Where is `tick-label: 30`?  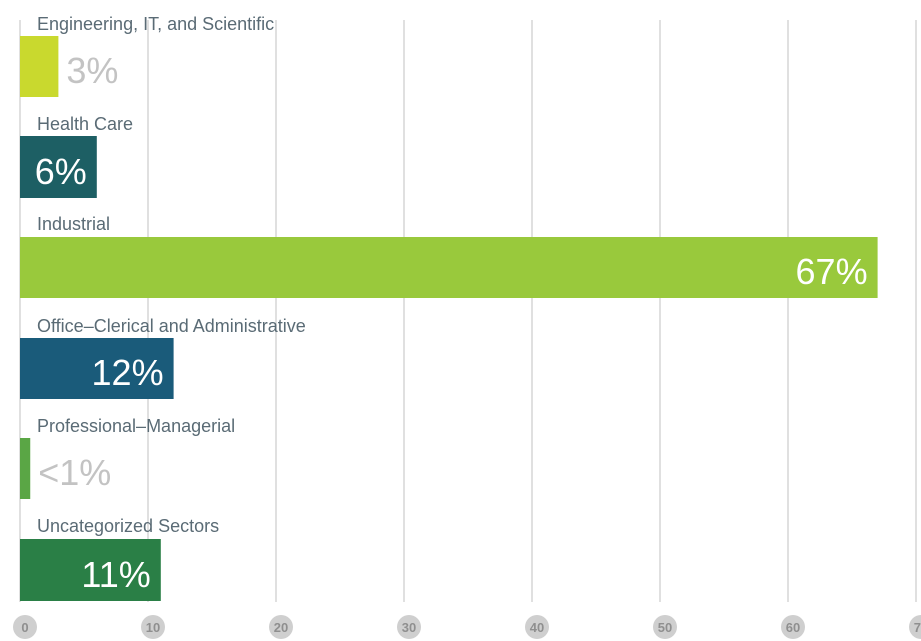
tick-label: 30 is located at coordinates (409, 627).